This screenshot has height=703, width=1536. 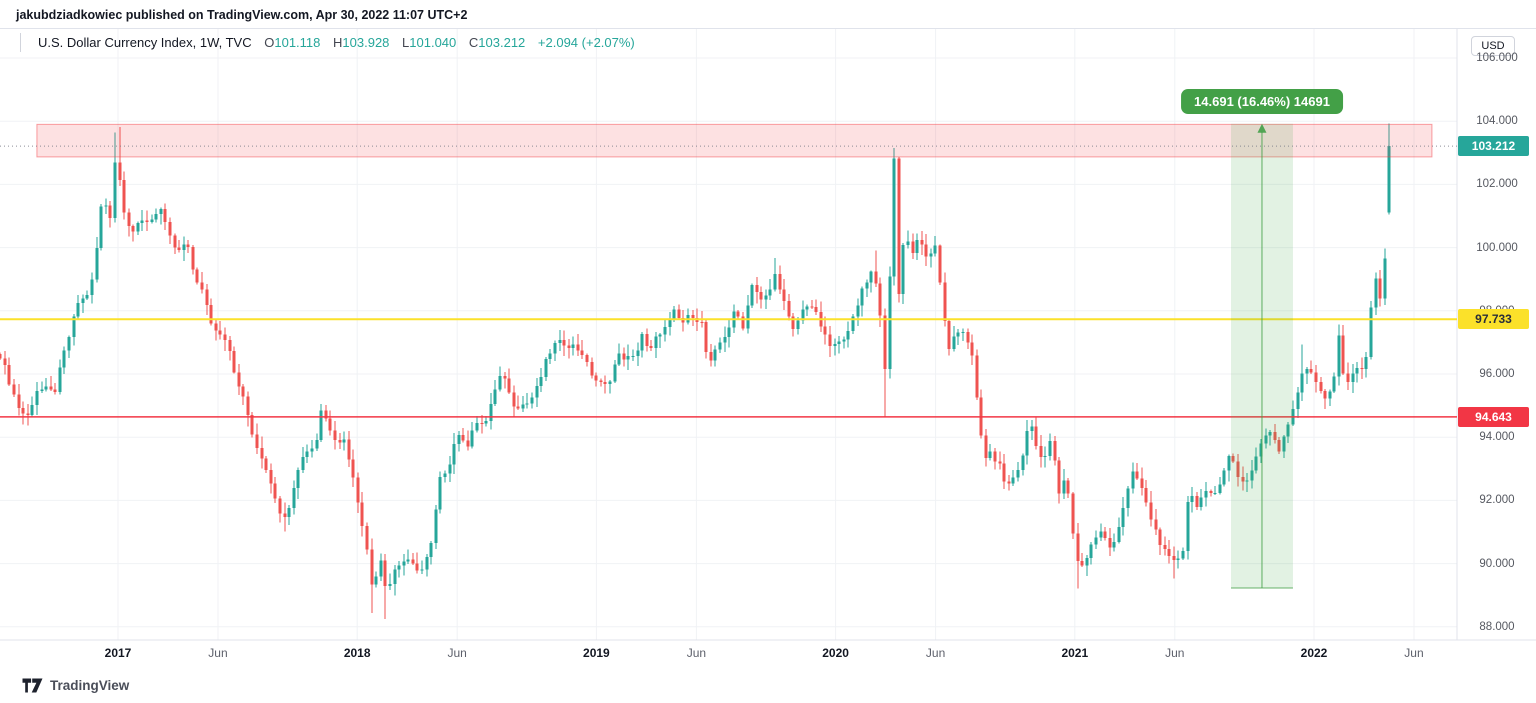 I want to click on tradingview-watermark: TradingView, so click(x=75, y=685).